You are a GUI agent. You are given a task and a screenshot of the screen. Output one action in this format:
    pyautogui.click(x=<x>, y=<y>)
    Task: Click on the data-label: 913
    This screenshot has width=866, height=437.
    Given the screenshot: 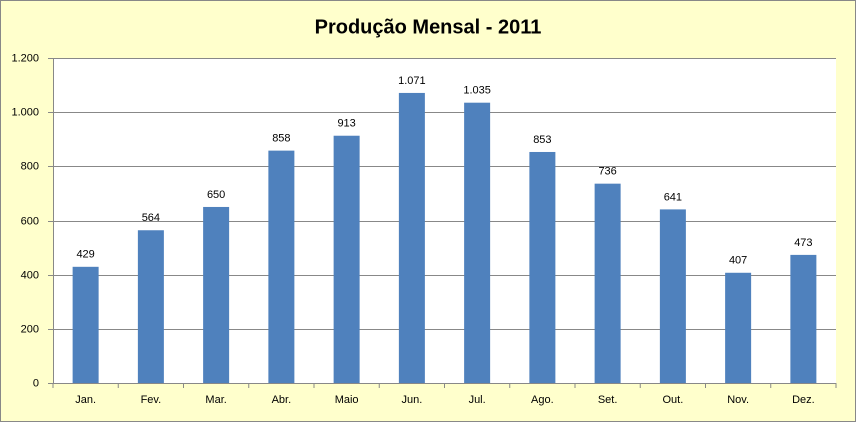 What is the action you would take?
    pyautogui.click(x=346, y=124)
    